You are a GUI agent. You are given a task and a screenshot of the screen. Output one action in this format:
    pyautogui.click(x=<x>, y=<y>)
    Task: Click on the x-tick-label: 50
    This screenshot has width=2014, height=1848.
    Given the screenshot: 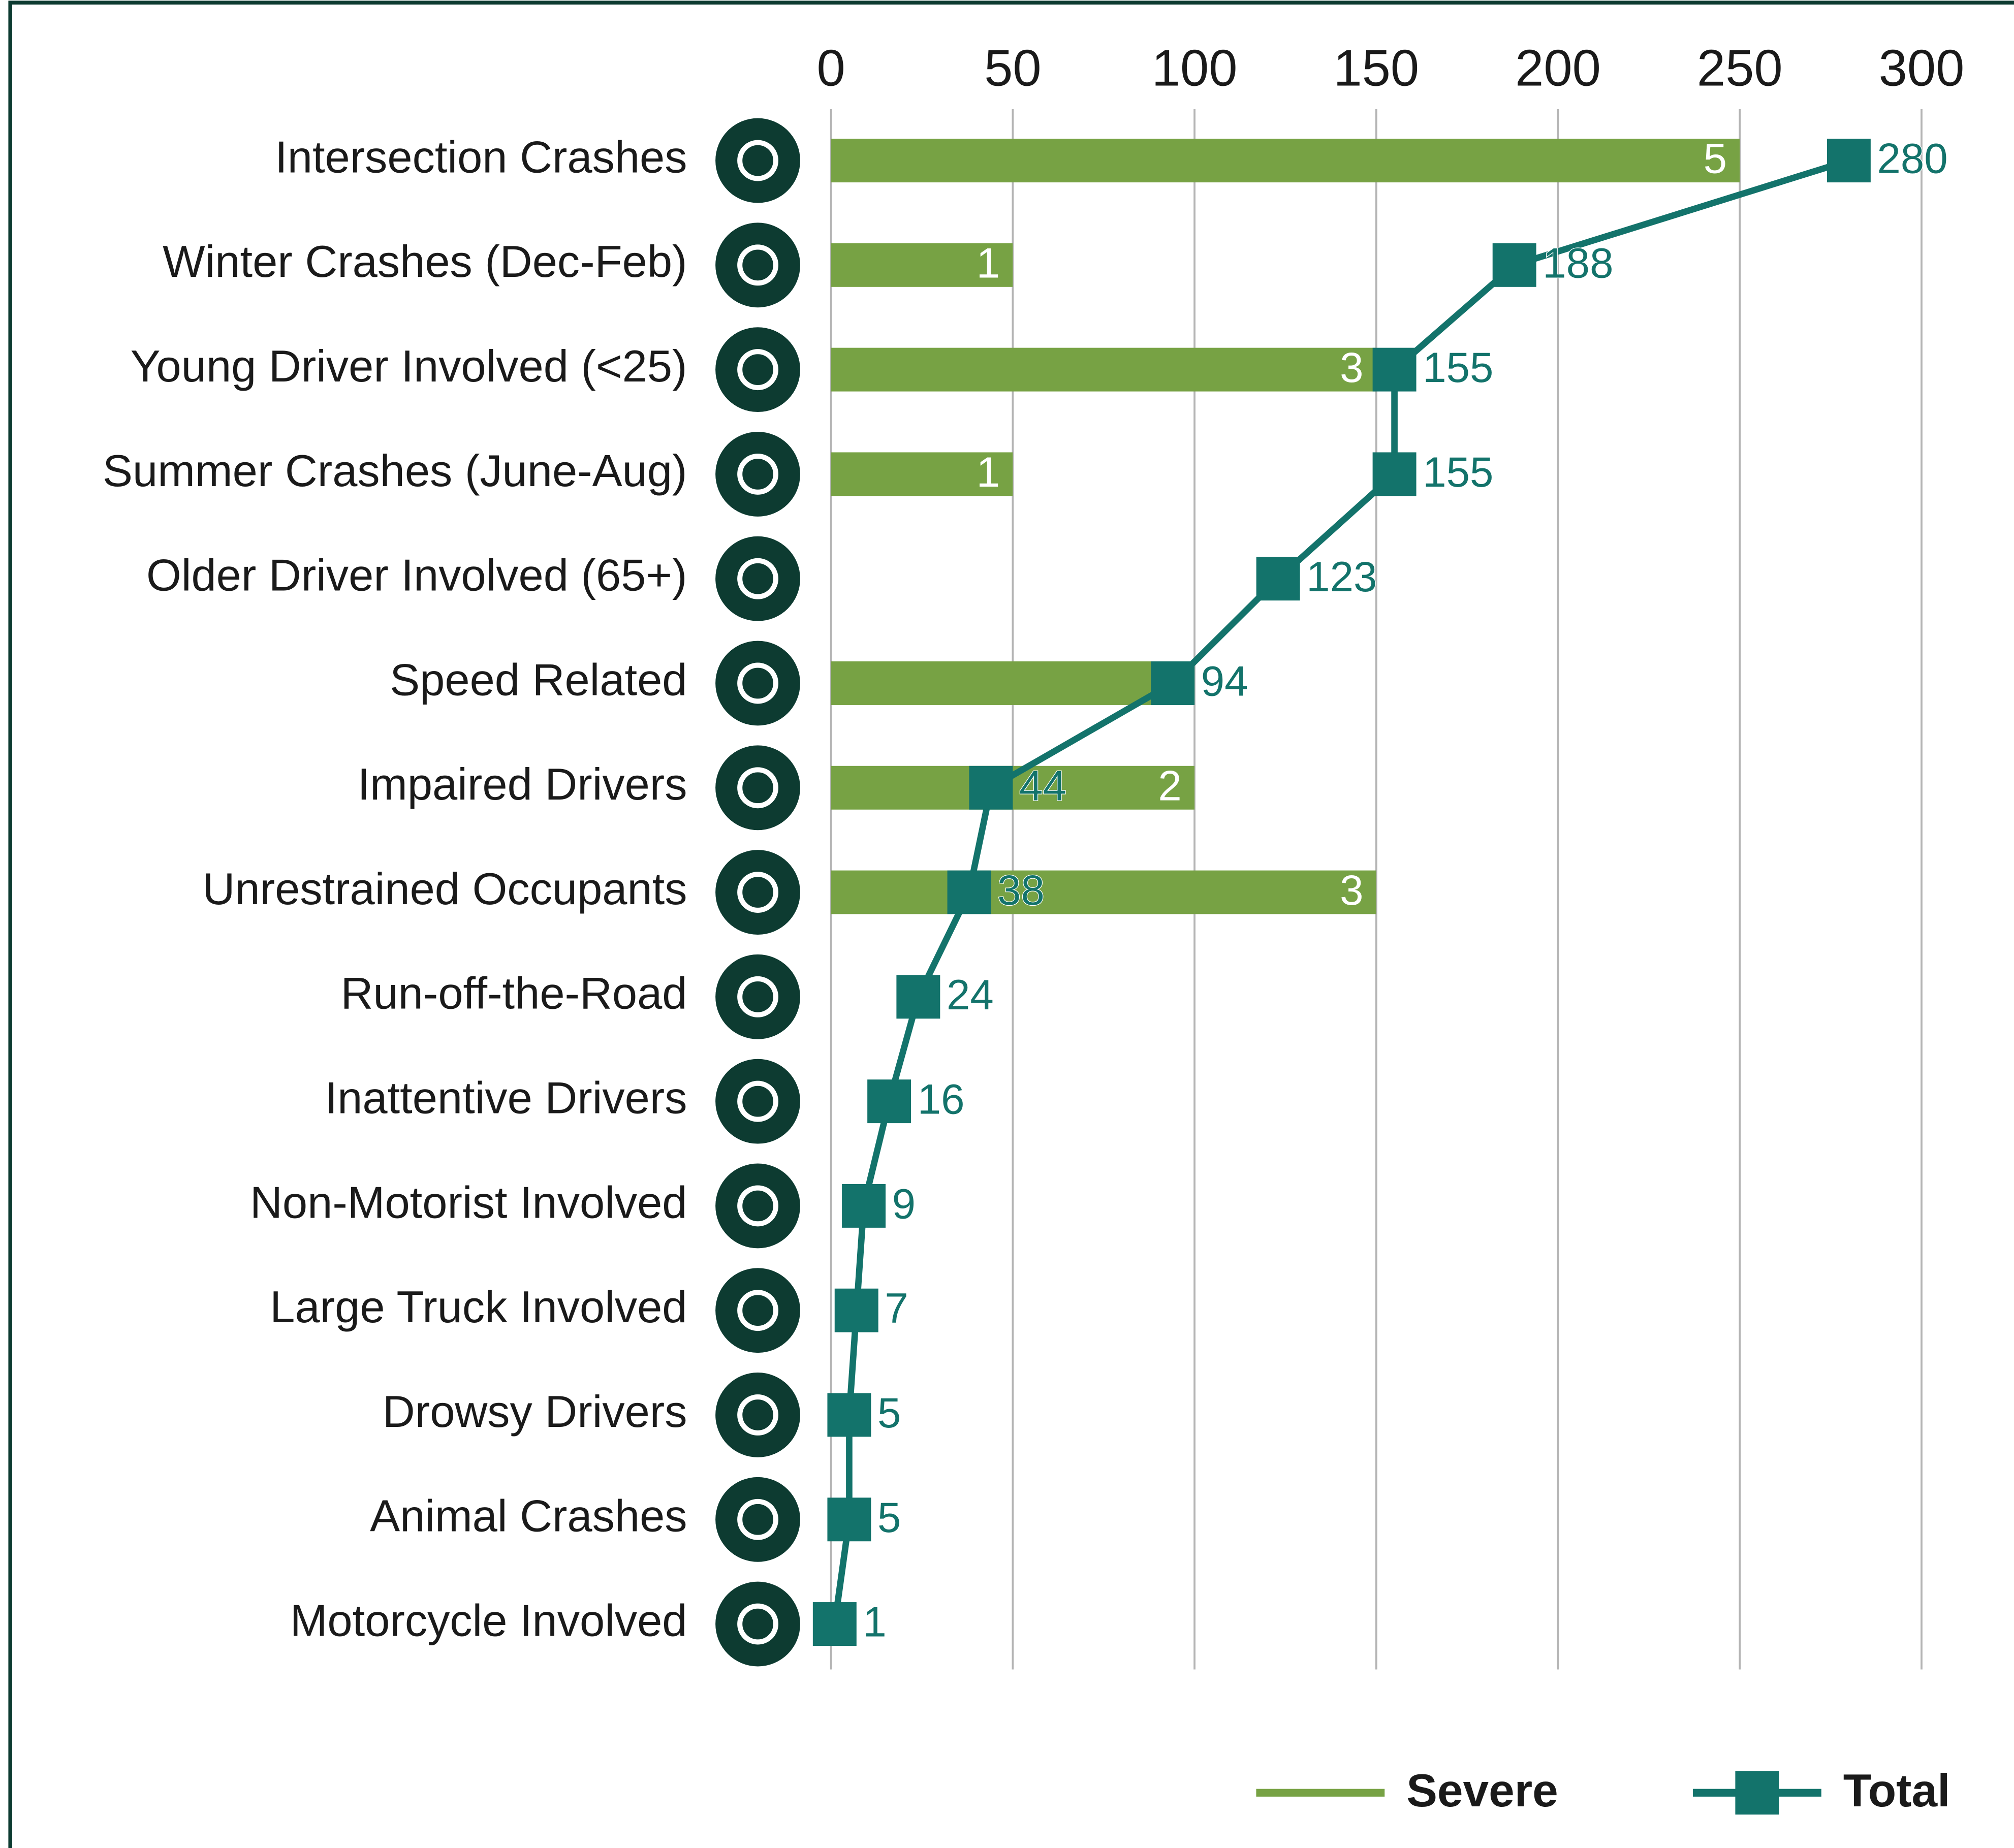 What is the action you would take?
    pyautogui.click(x=1012, y=68)
    